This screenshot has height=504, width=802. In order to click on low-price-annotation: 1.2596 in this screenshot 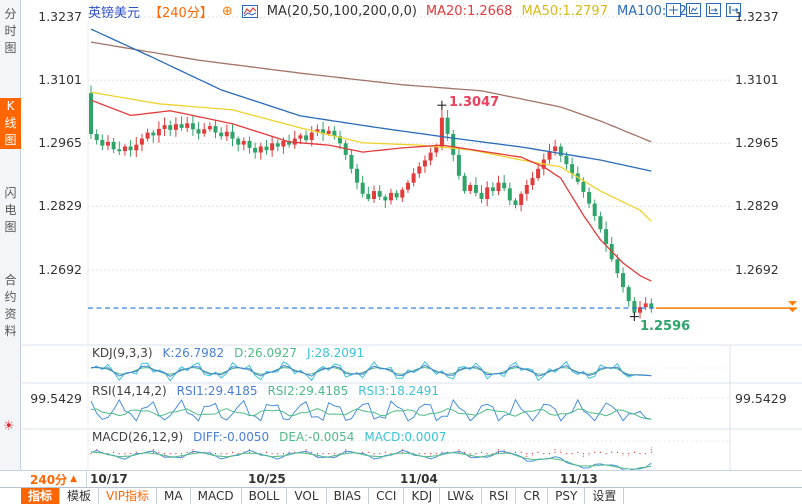, I will do `click(665, 326)`.